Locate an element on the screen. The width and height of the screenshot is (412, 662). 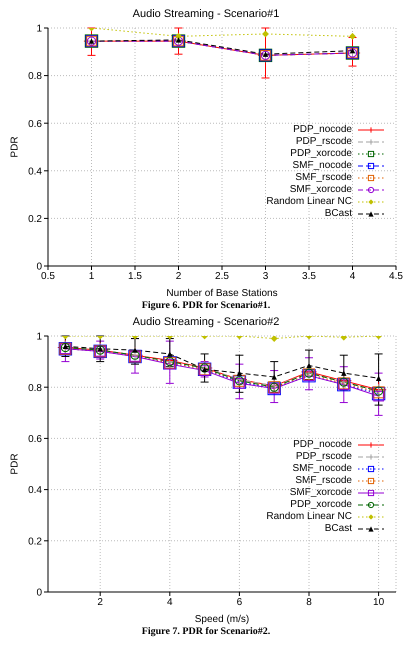
x-tick-label: 1 is located at coordinates (91, 276).